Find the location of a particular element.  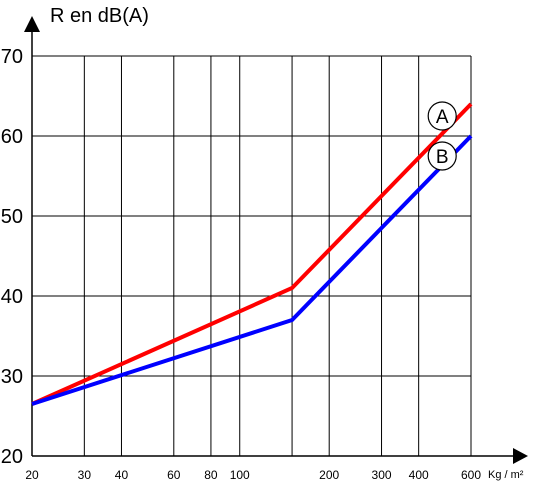

y-tick-label: 40 is located at coordinates (12, 297).